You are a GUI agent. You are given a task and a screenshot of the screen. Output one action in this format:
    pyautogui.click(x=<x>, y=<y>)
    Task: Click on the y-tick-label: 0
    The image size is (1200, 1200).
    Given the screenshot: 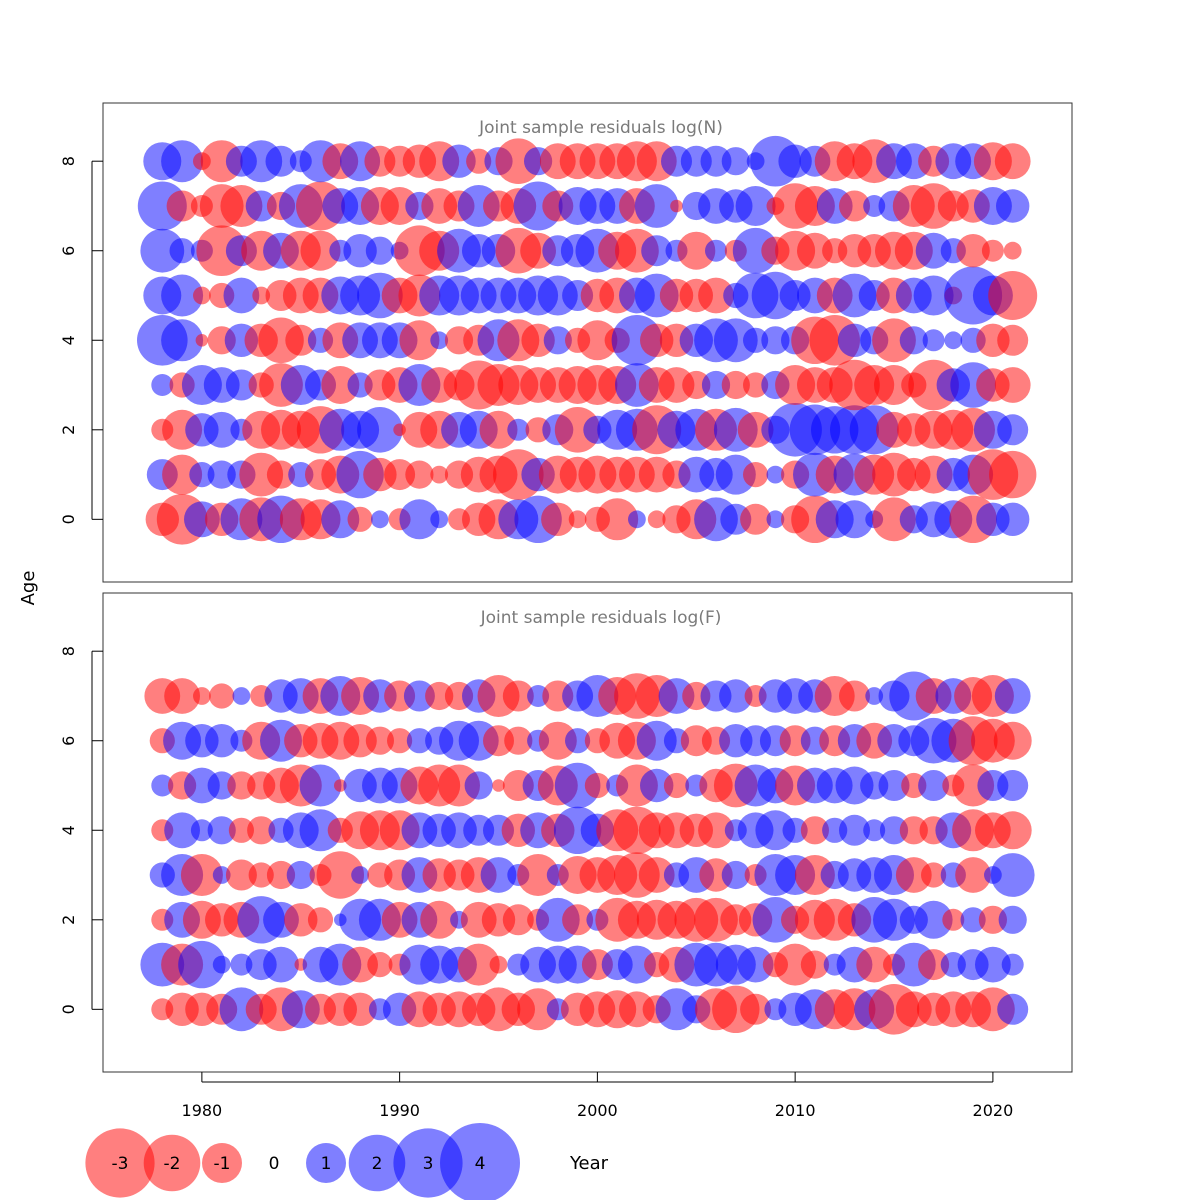 What is the action you would take?
    pyautogui.click(x=68, y=1009)
    